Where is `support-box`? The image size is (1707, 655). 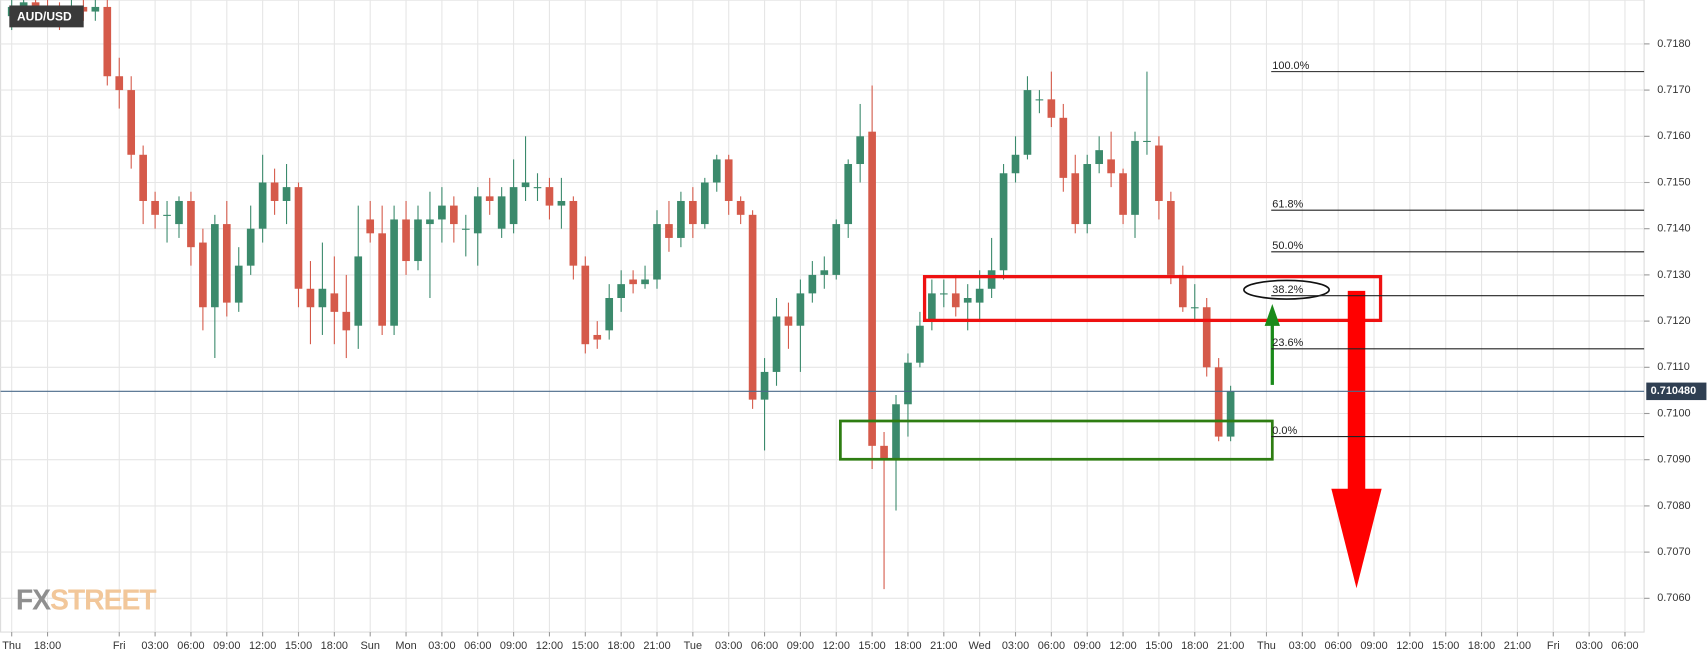 support-box is located at coordinates (1056, 440).